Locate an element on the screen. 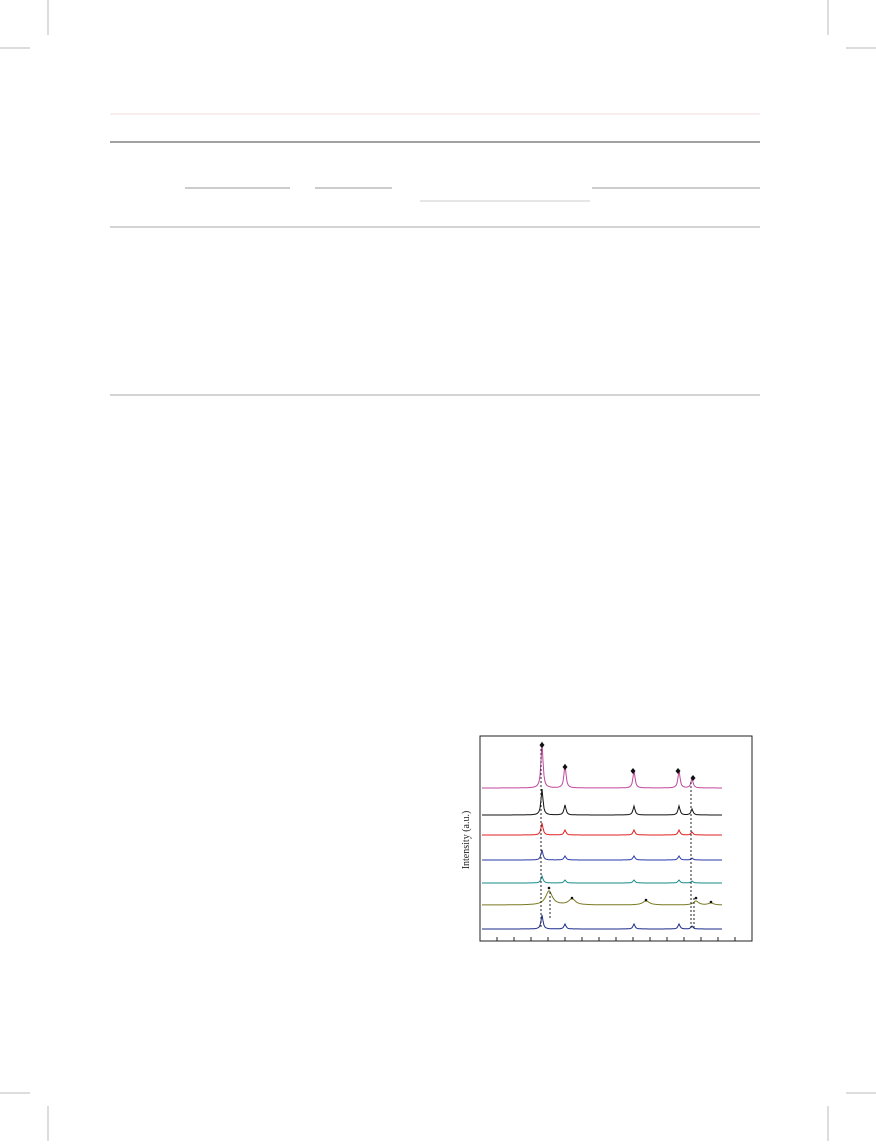 This screenshot has width=876, height=1146. xrd-figure: Intensity (a.u.) is located at coordinates (607, 838).